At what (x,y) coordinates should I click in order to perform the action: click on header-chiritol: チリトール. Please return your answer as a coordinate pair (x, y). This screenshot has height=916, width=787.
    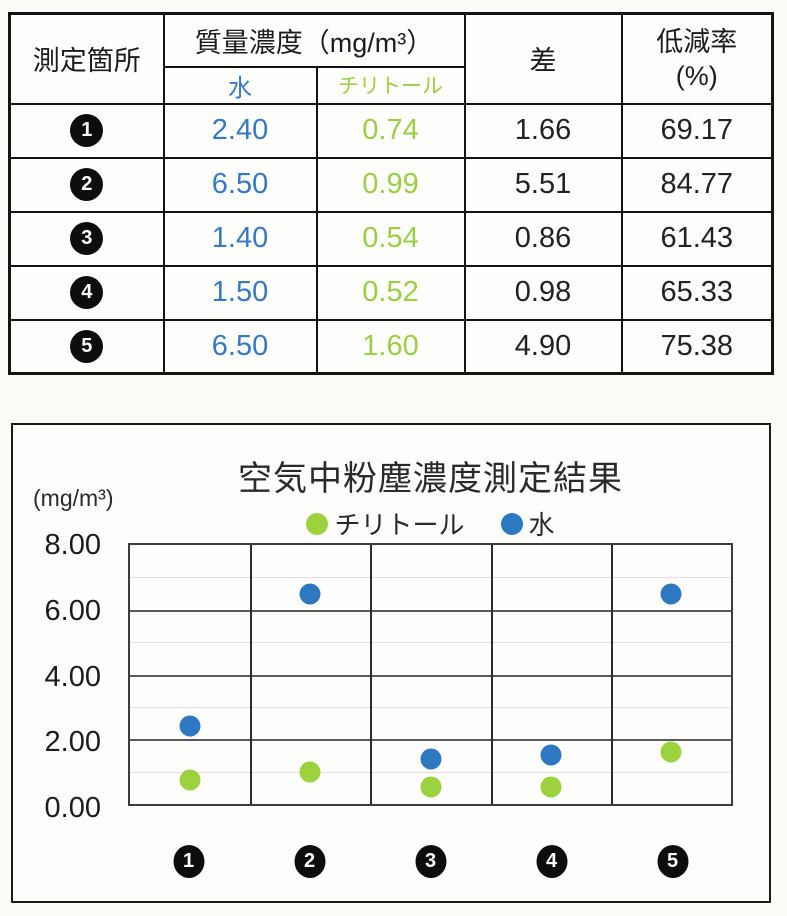
    Looking at the image, I should click on (390, 85).